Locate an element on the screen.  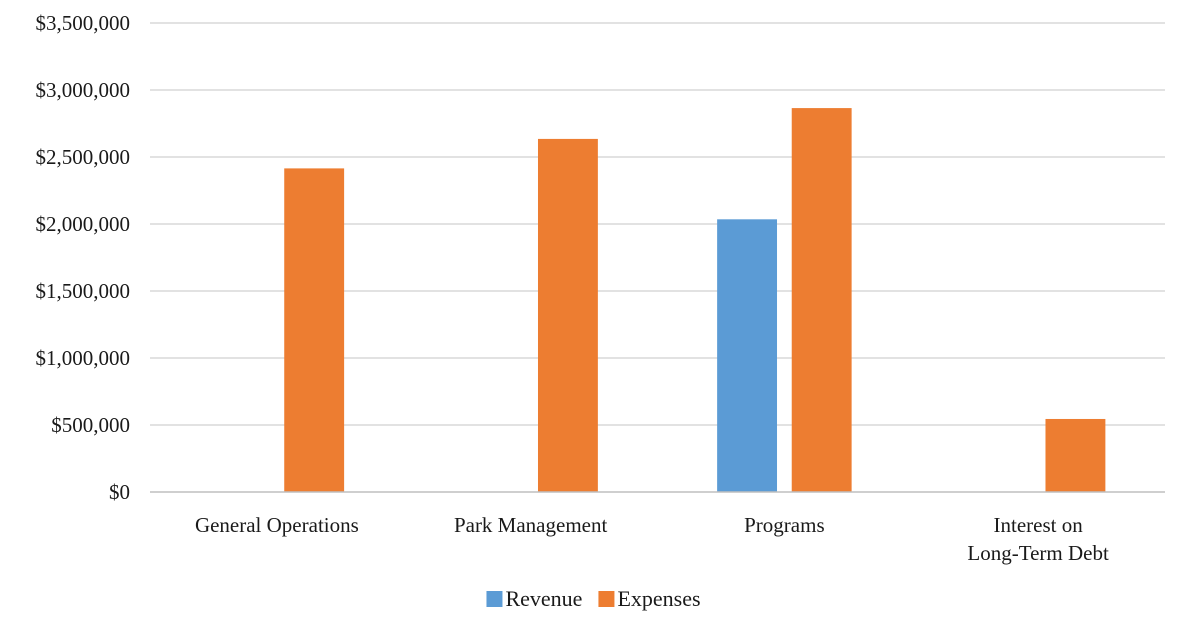
legend: Revenue Expenses is located at coordinates (593, 598).